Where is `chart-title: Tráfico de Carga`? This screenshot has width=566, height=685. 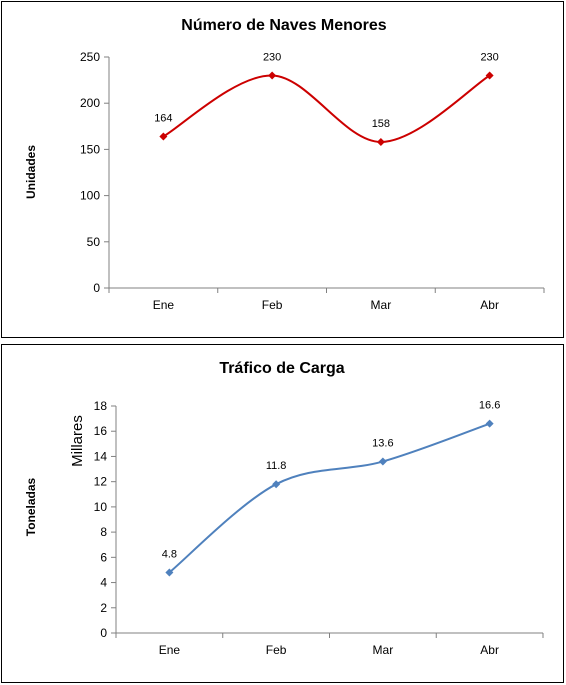 chart-title: Tráfico de Carga is located at coordinates (281, 368).